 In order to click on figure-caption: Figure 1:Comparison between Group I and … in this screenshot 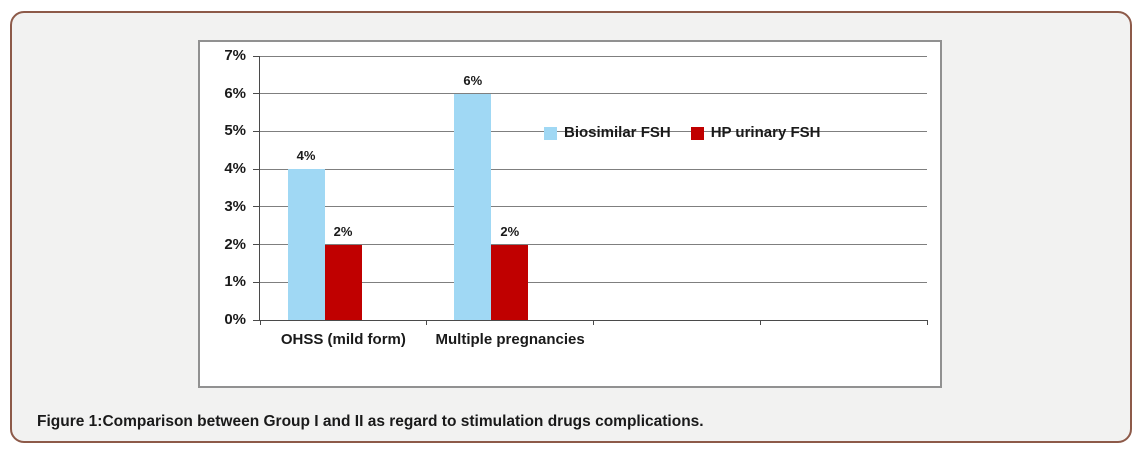, I will do `click(370, 421)`.